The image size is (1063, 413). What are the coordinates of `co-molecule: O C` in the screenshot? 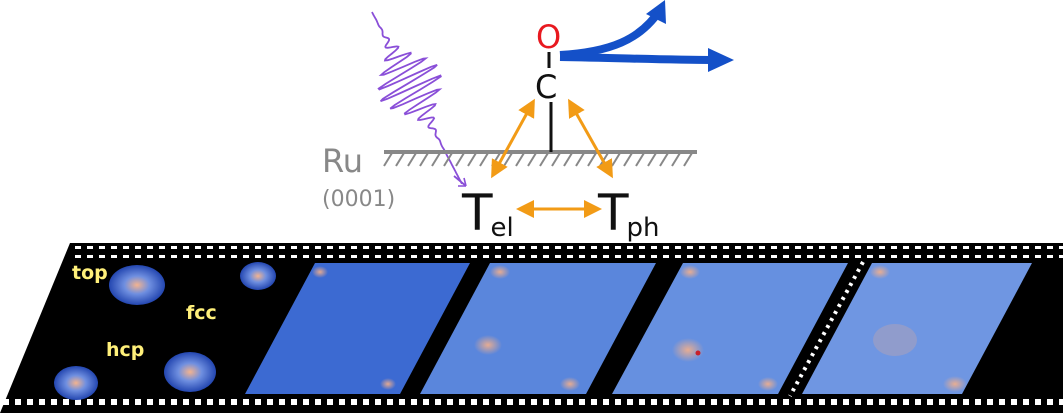 It's located at (548, 85).